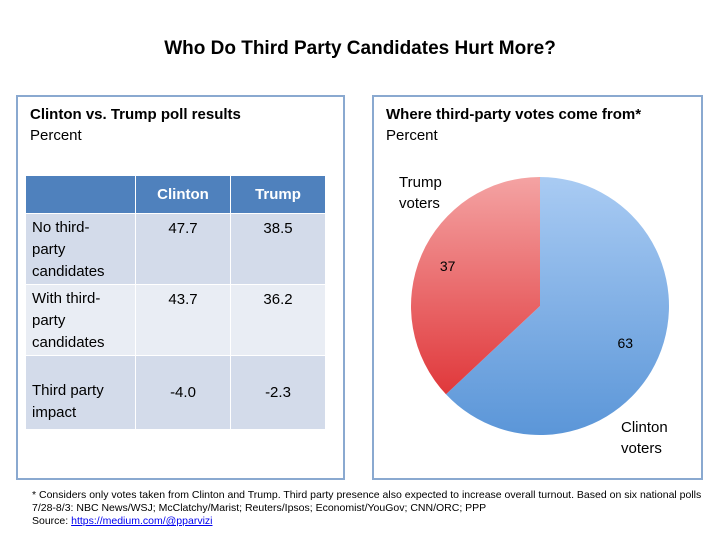  What do you see at coordinates (183, 194) in the screenshot?
I see `header-clinton: Clinton` at bounding box center [183, 194].